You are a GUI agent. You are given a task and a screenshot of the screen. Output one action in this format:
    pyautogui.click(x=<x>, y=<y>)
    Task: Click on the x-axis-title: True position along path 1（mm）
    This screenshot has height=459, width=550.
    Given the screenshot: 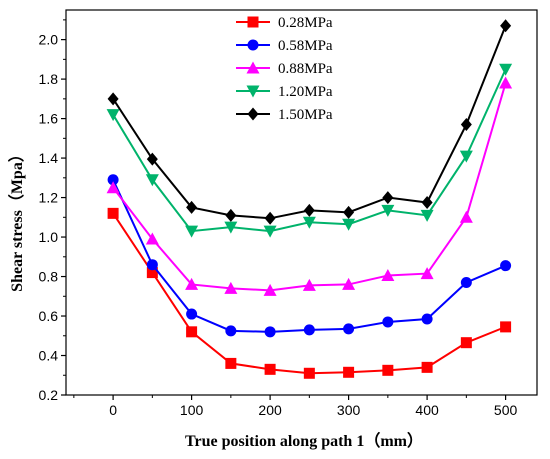 What is the action you would take?
    pyautogui.click(x=304, y=441)
    